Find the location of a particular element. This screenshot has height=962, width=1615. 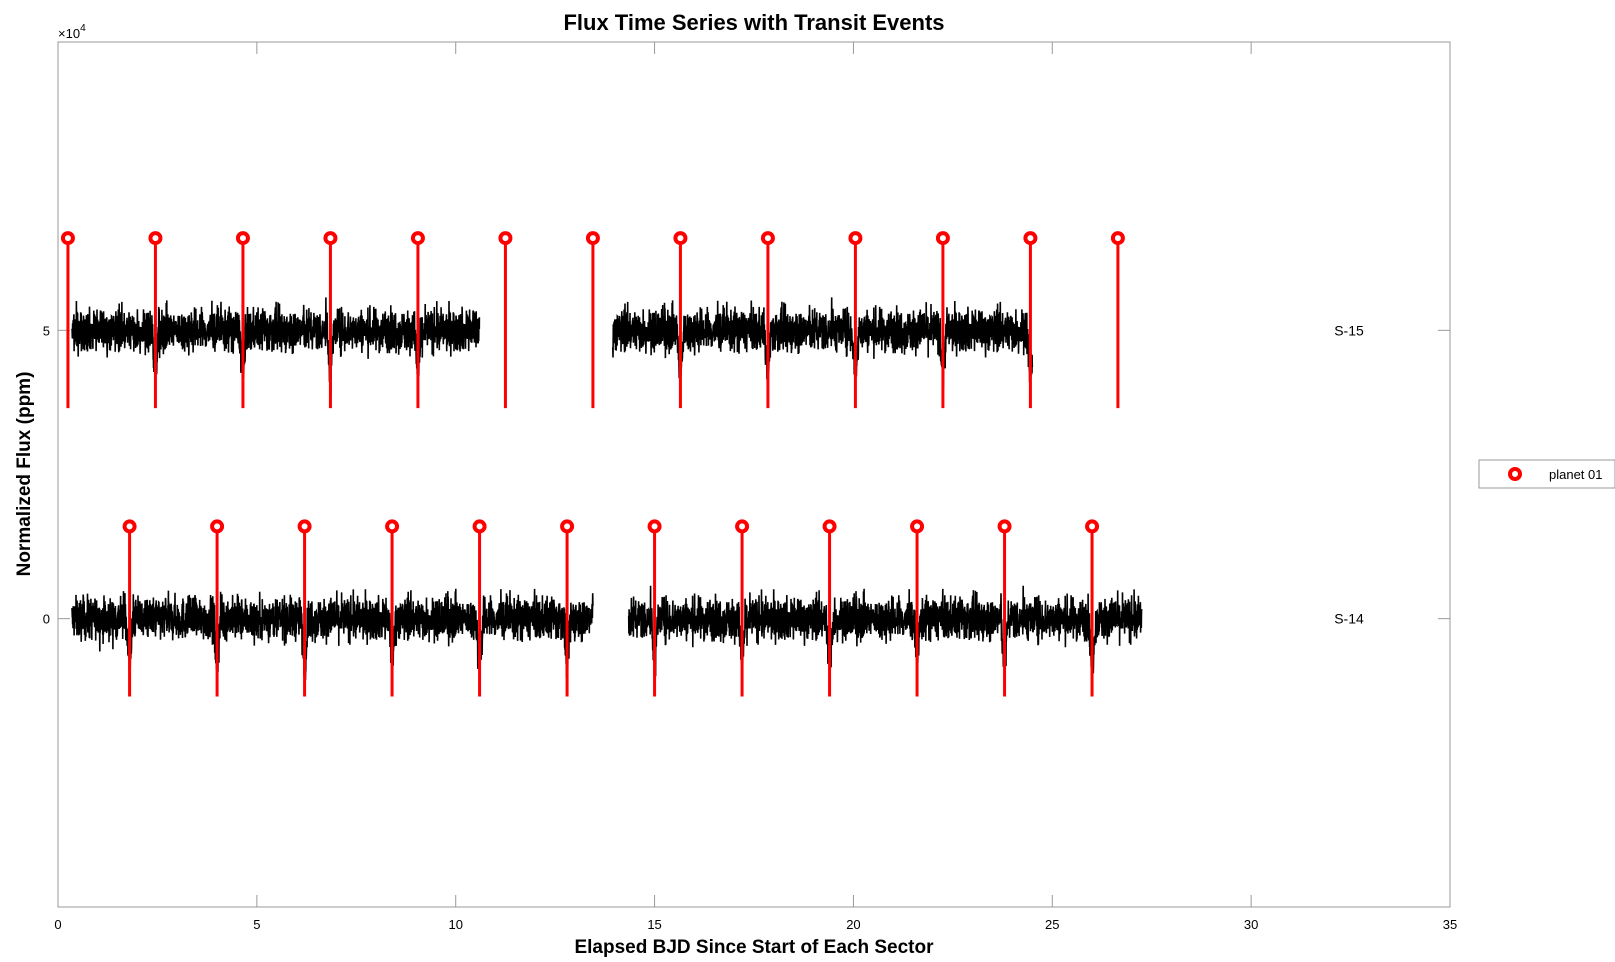

x-tick-label-25: 25 is located at coordinates (1052, 924).